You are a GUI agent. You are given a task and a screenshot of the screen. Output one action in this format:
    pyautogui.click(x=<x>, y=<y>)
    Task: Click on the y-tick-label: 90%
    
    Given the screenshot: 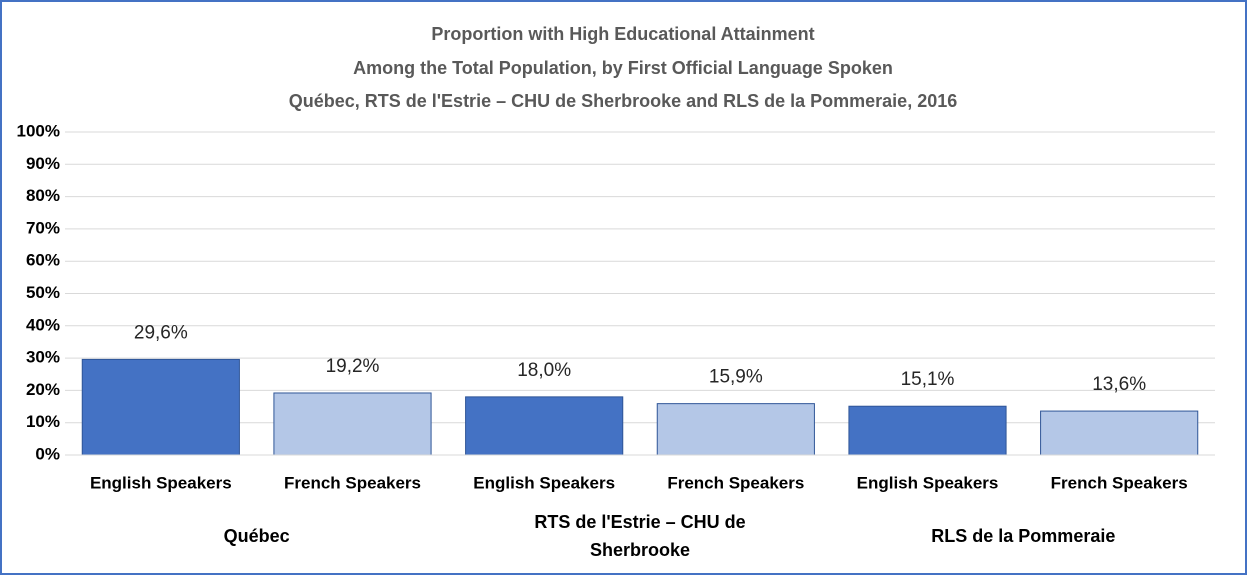 What is the action you would take?
    pyautogui.click(x=43, y=163)
    